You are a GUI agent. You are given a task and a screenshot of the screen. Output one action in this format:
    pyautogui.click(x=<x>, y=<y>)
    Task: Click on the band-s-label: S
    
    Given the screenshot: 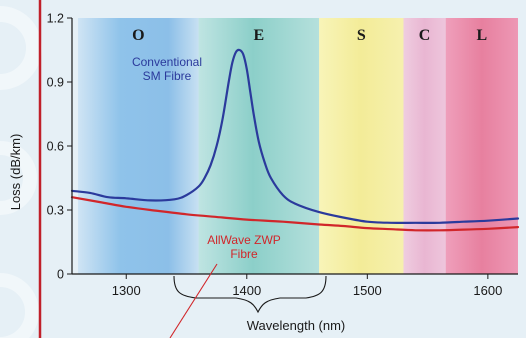 What is the action you would take?
    pyautogui.click(x=361, y=35)
    